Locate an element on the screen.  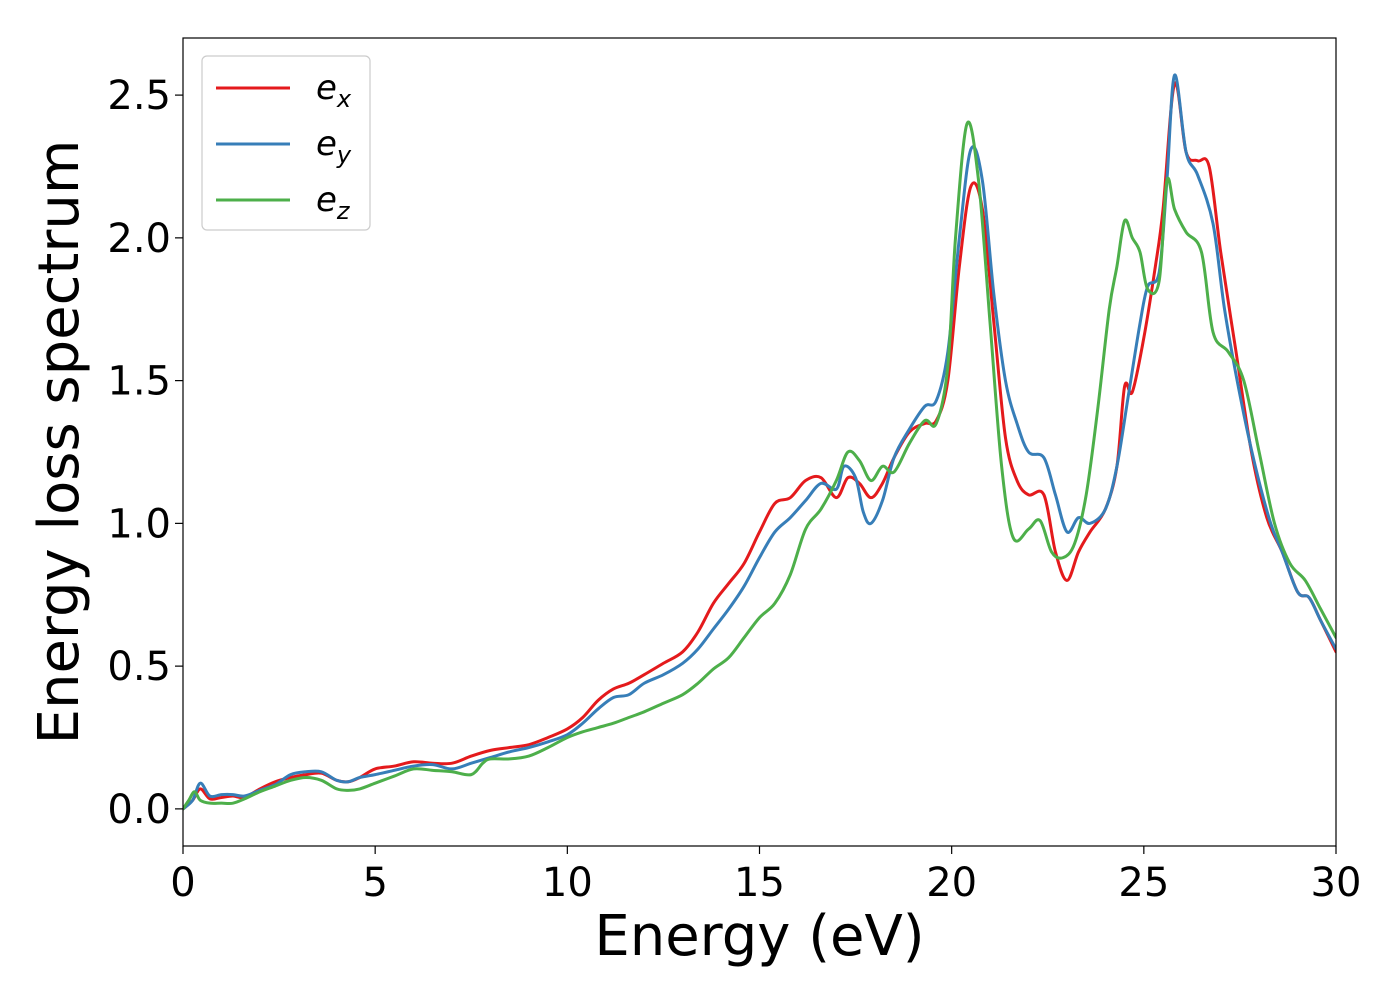
x-tick-label: 0 is located at coordinates (182, 883).